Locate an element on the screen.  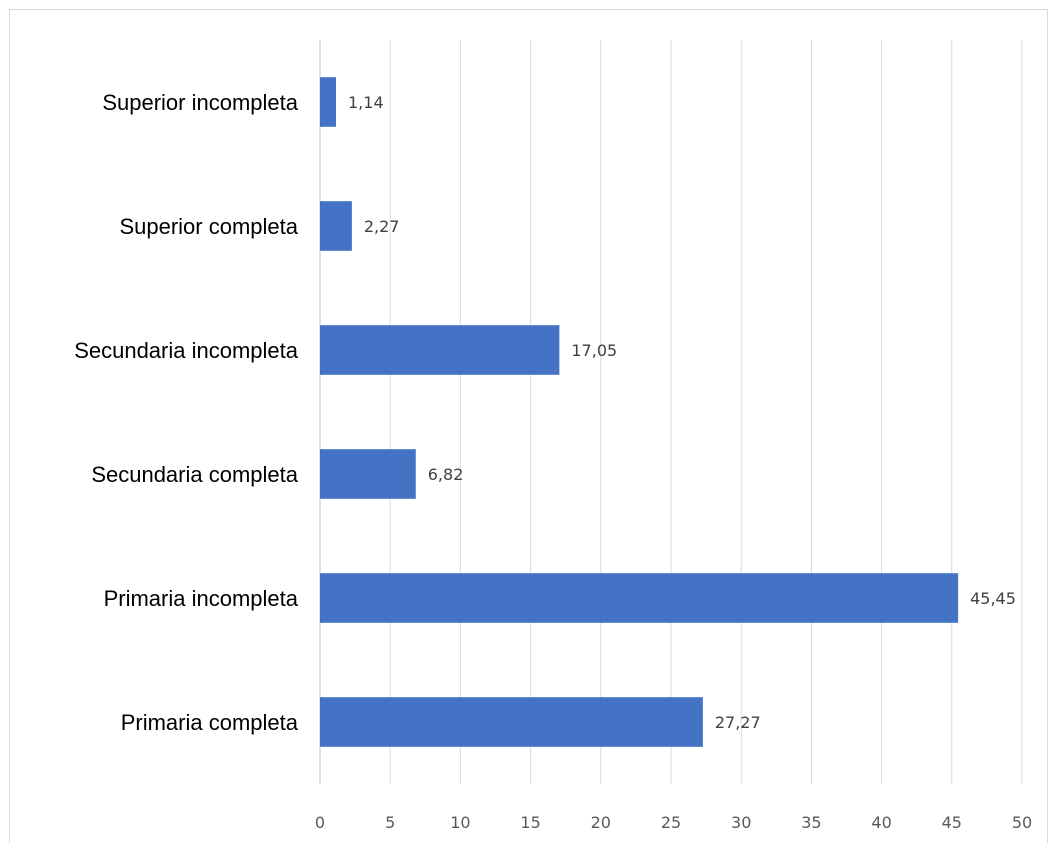
category-label: Primaria incompleta is located at coordinates (201, 598).